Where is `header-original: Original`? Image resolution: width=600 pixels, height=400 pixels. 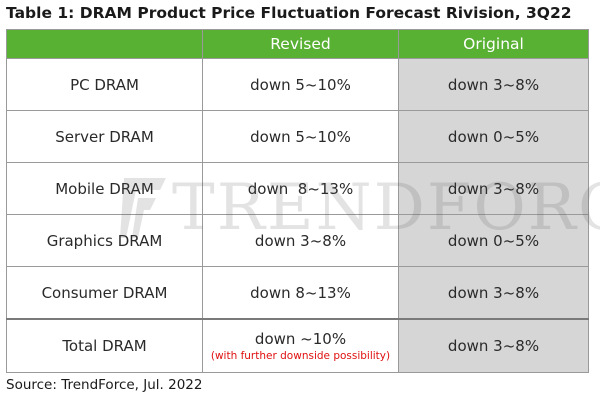
header-original: Original is located at coordinates (493, 44).